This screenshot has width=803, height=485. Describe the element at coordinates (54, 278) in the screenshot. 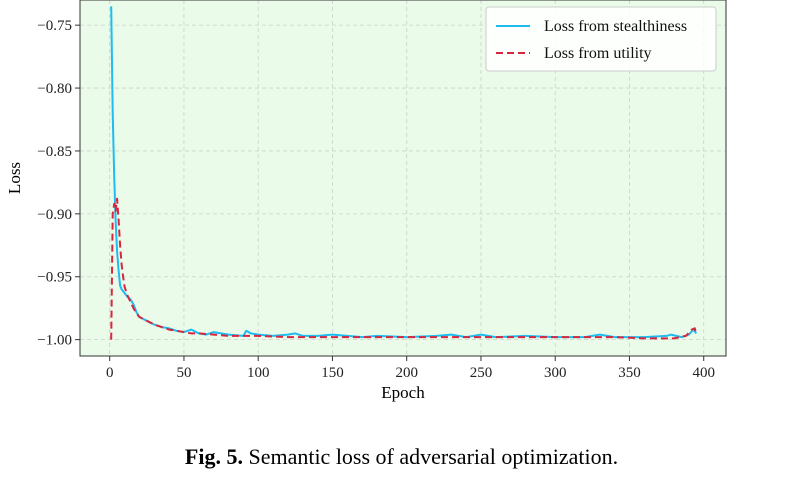

I see `y-tick-label: −0.95` at that location.